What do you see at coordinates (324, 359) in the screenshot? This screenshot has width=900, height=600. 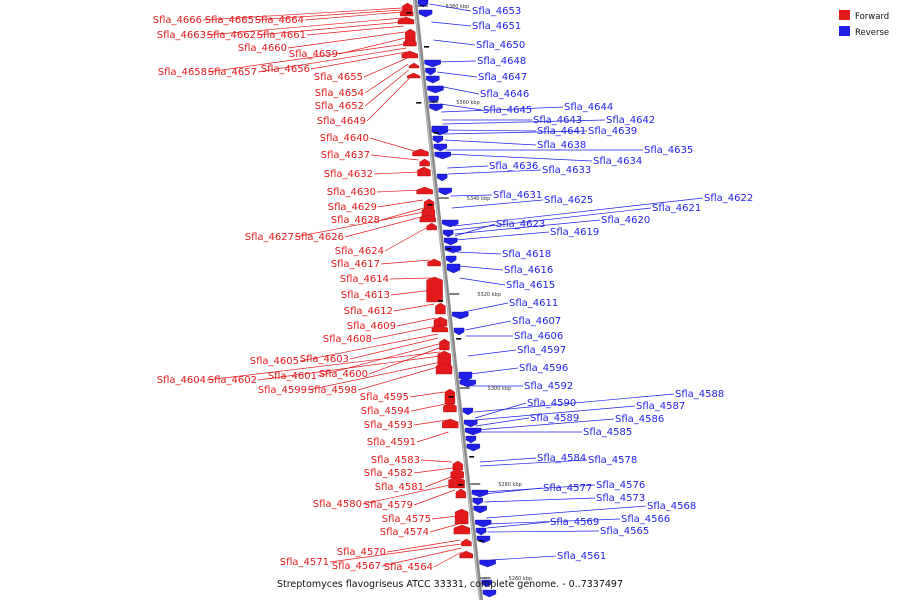 I see `forward-gene-label: Sfla_4603` at bounding box center [324, 359].